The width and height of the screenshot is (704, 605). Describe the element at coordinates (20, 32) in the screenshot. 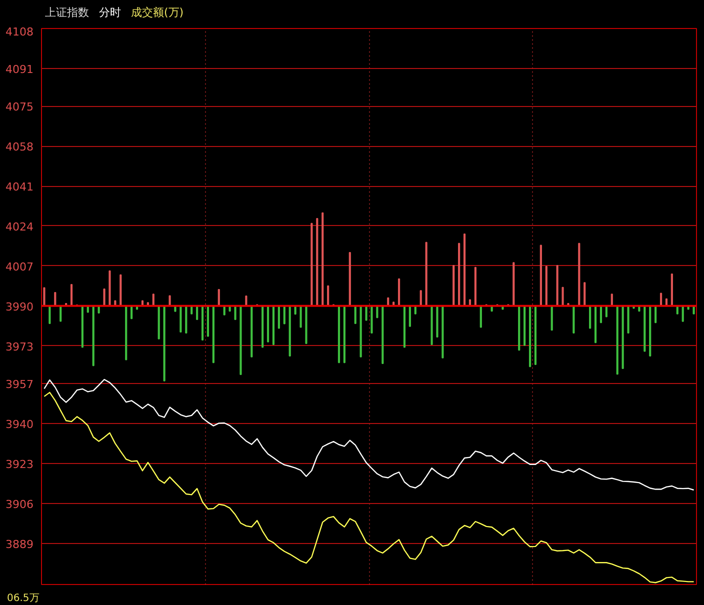

I see `y-tick-label: 4108` at that location.